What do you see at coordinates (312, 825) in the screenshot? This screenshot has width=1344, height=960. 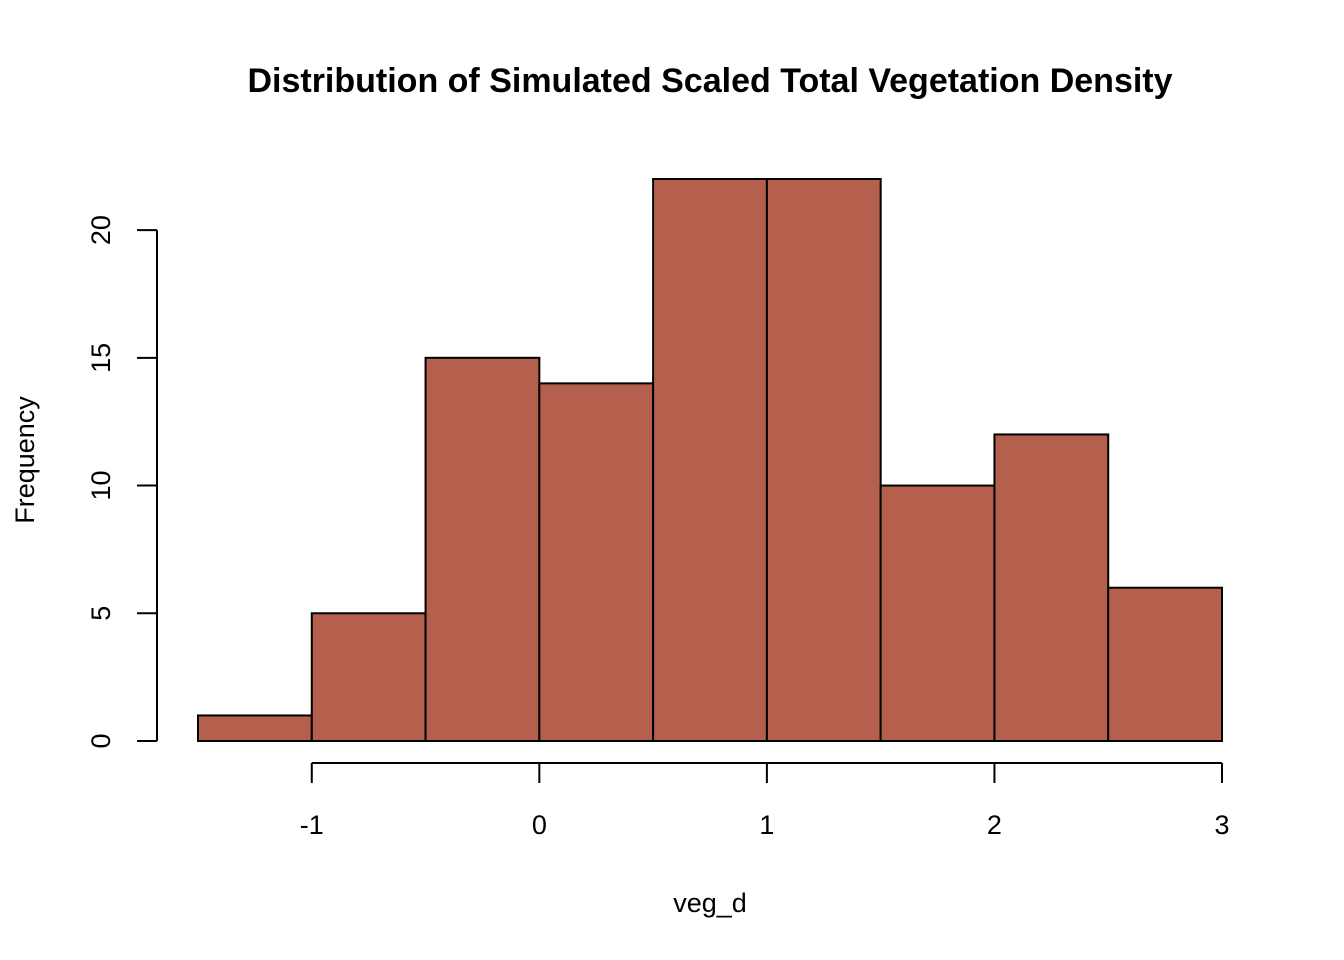 I see `x-tick-label: -1` at bounding box center [312, 825].